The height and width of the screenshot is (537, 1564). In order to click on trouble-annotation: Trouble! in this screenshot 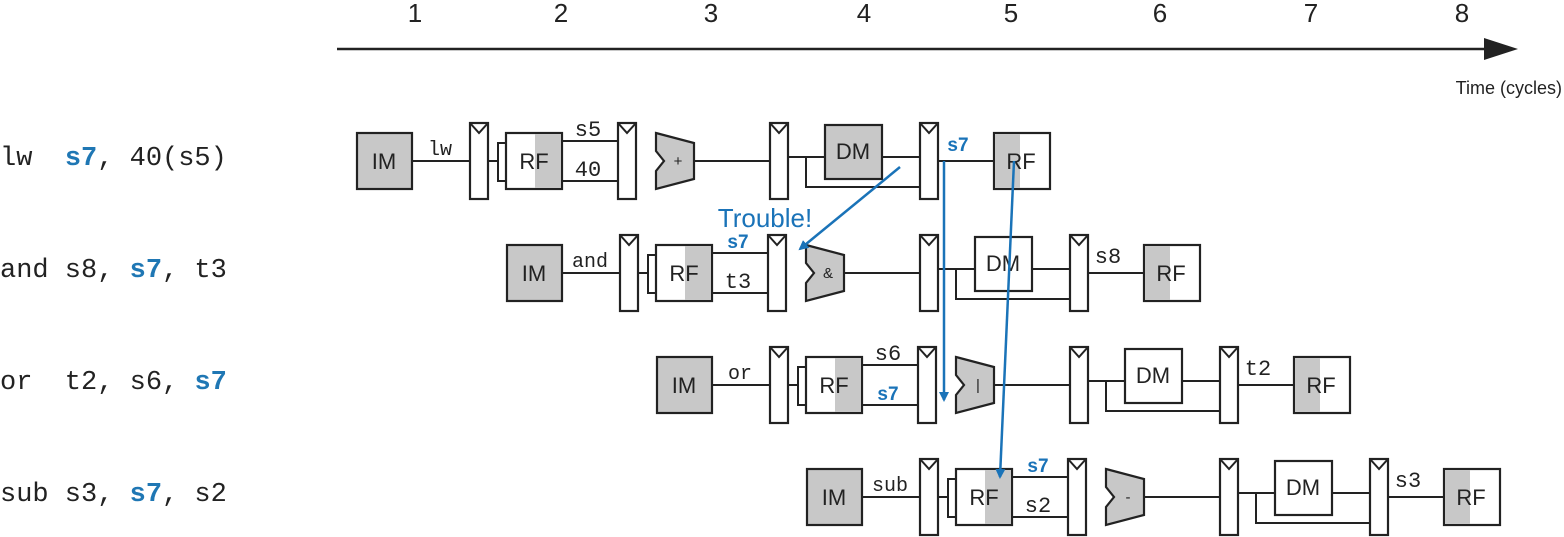, I will do `click(765, 218)`.